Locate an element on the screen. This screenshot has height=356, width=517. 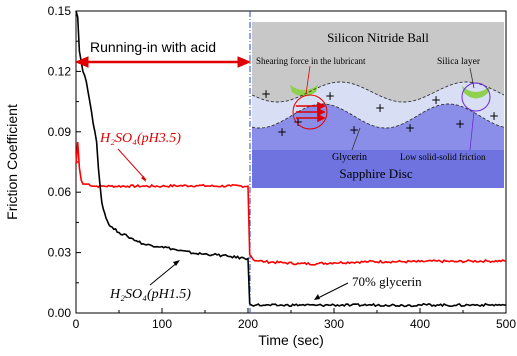
inset-pointer-glycerin is located at coordinates (356, 139).